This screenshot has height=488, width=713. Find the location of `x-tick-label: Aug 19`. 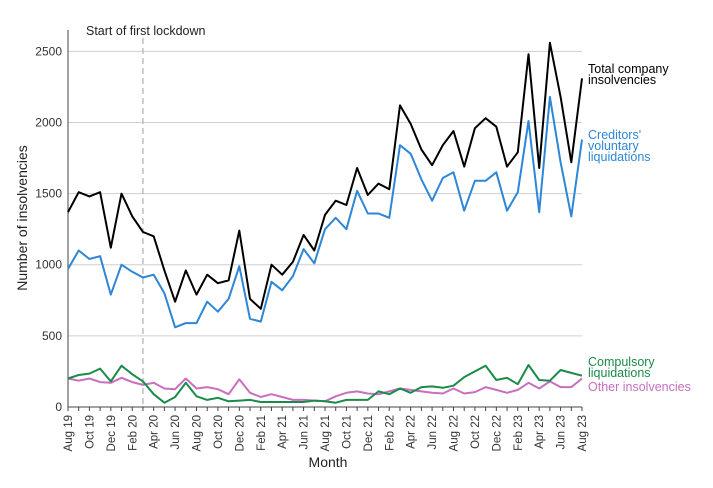

x-tick-label: Aug 19 is located at coordinates (69, 433).